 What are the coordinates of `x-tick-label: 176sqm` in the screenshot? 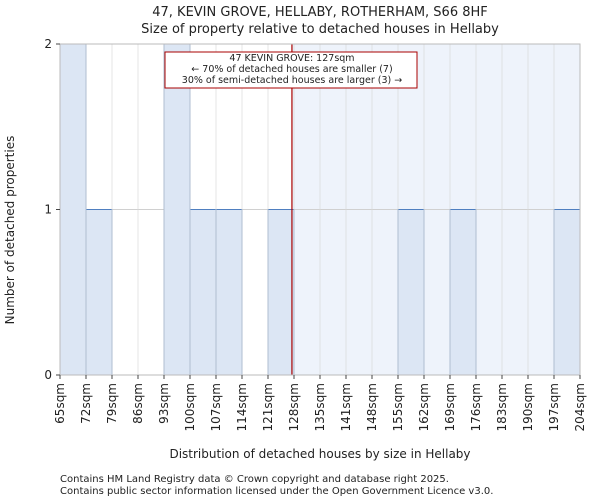 It's located at (476, 407).